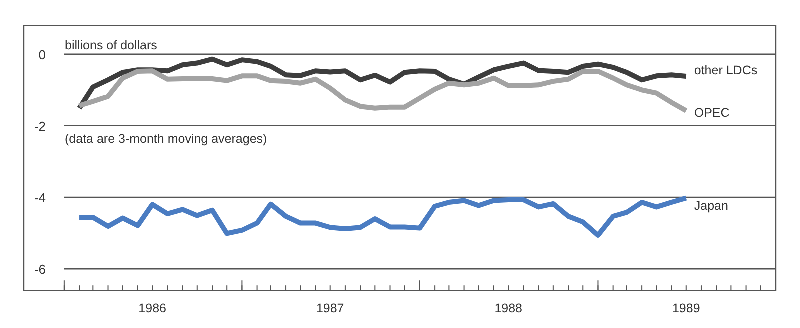  I want to click on y-tick-label: 0, so click(42, 54).